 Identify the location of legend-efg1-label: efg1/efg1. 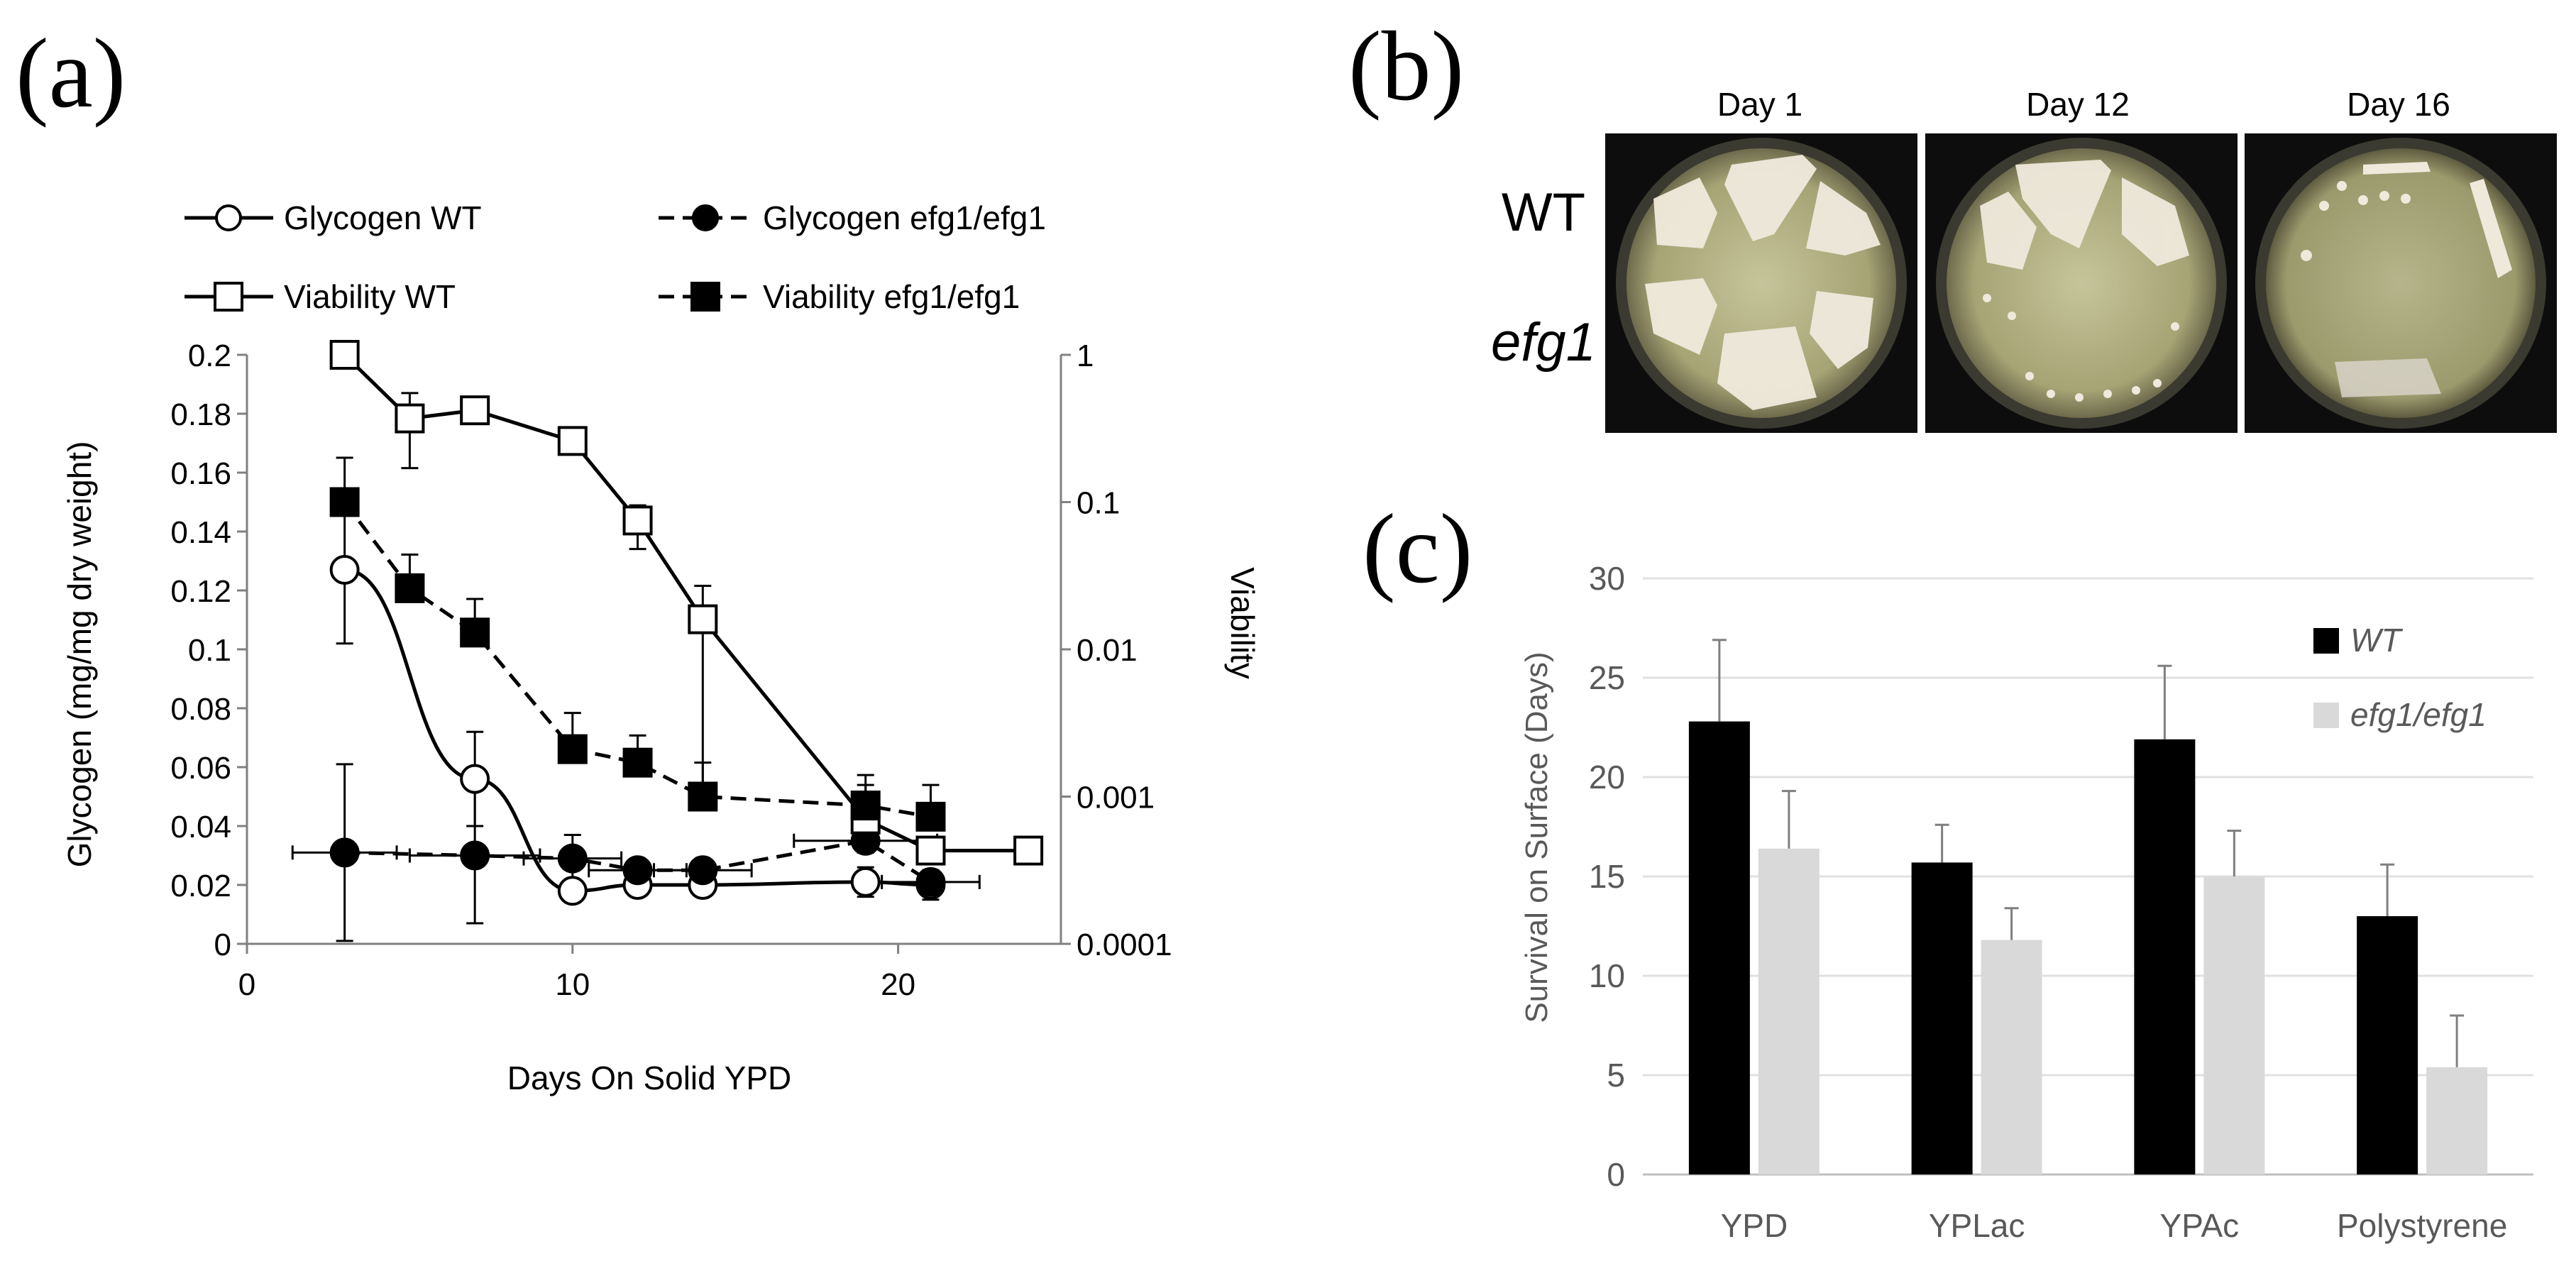
(2418, 714).